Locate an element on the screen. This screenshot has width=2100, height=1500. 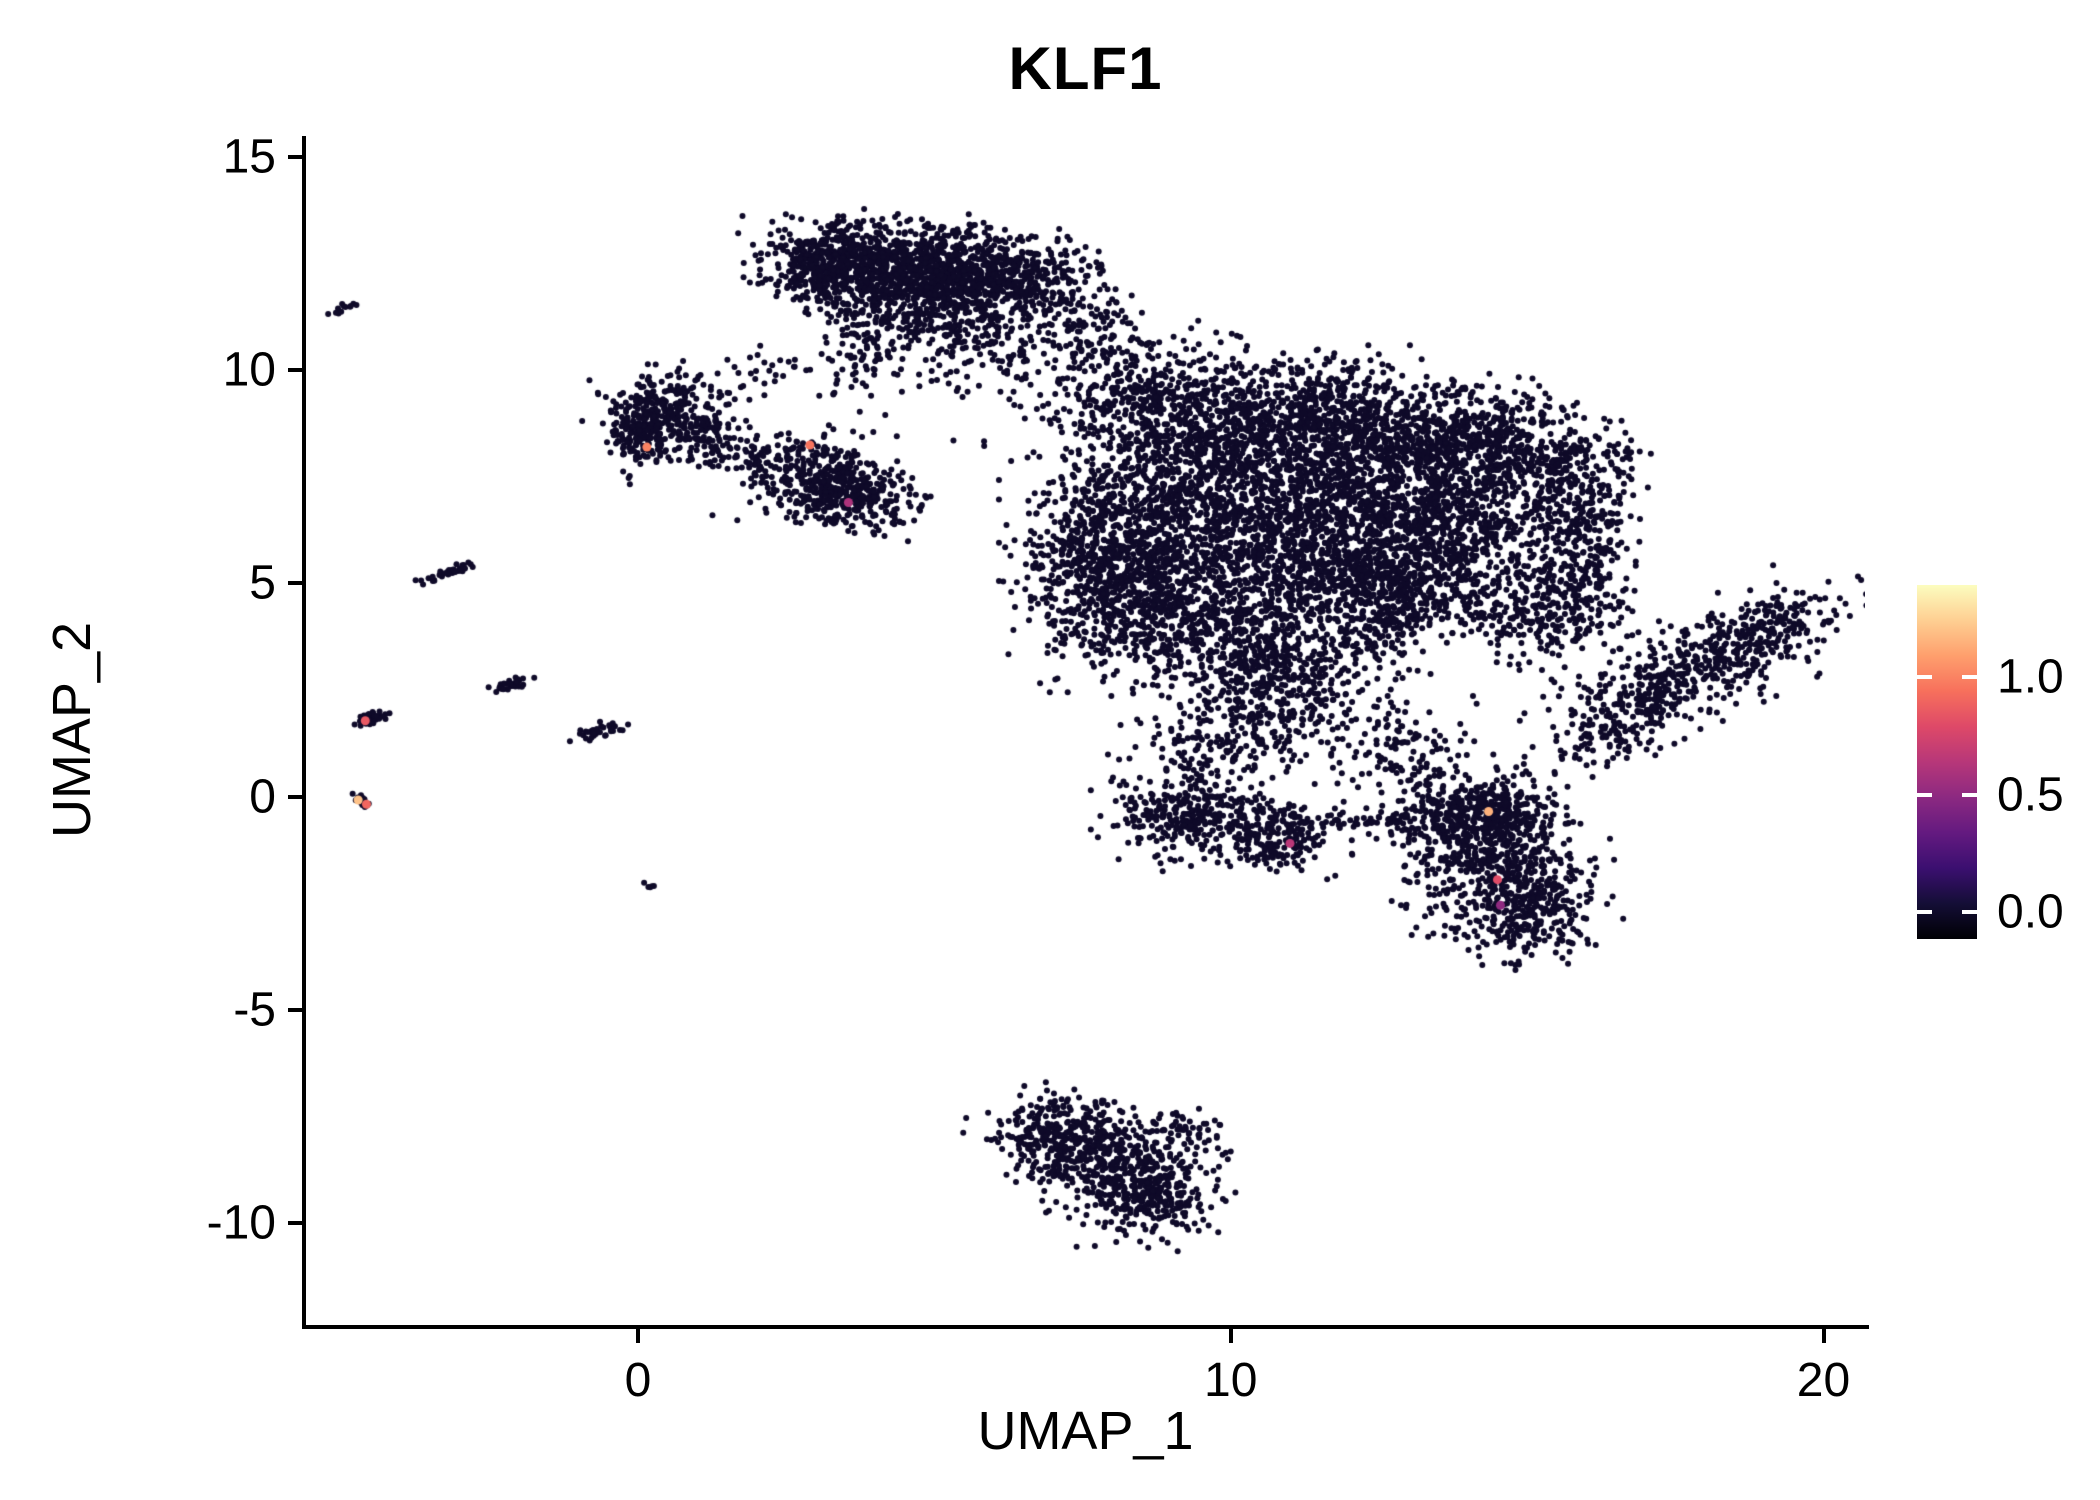
x-tick-label: 10 is located at coordinates (1231, 1380).